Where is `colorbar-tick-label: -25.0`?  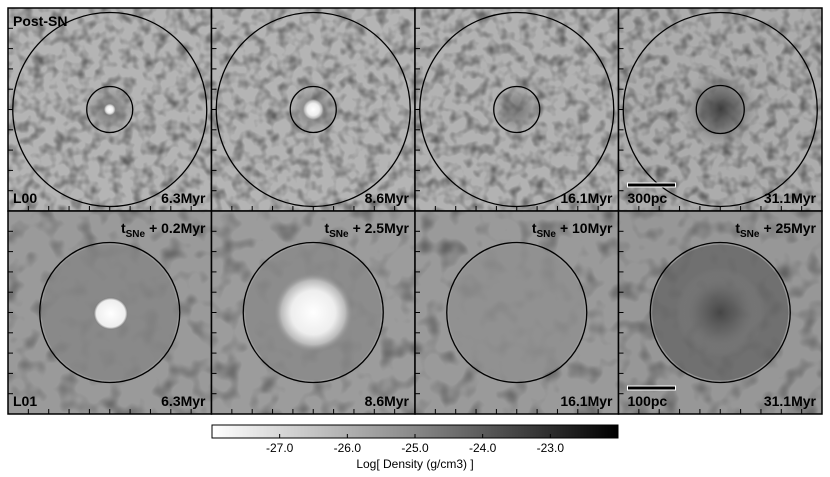
colorbar-tick-label: -25.0 is located at coordinates (415, 448).